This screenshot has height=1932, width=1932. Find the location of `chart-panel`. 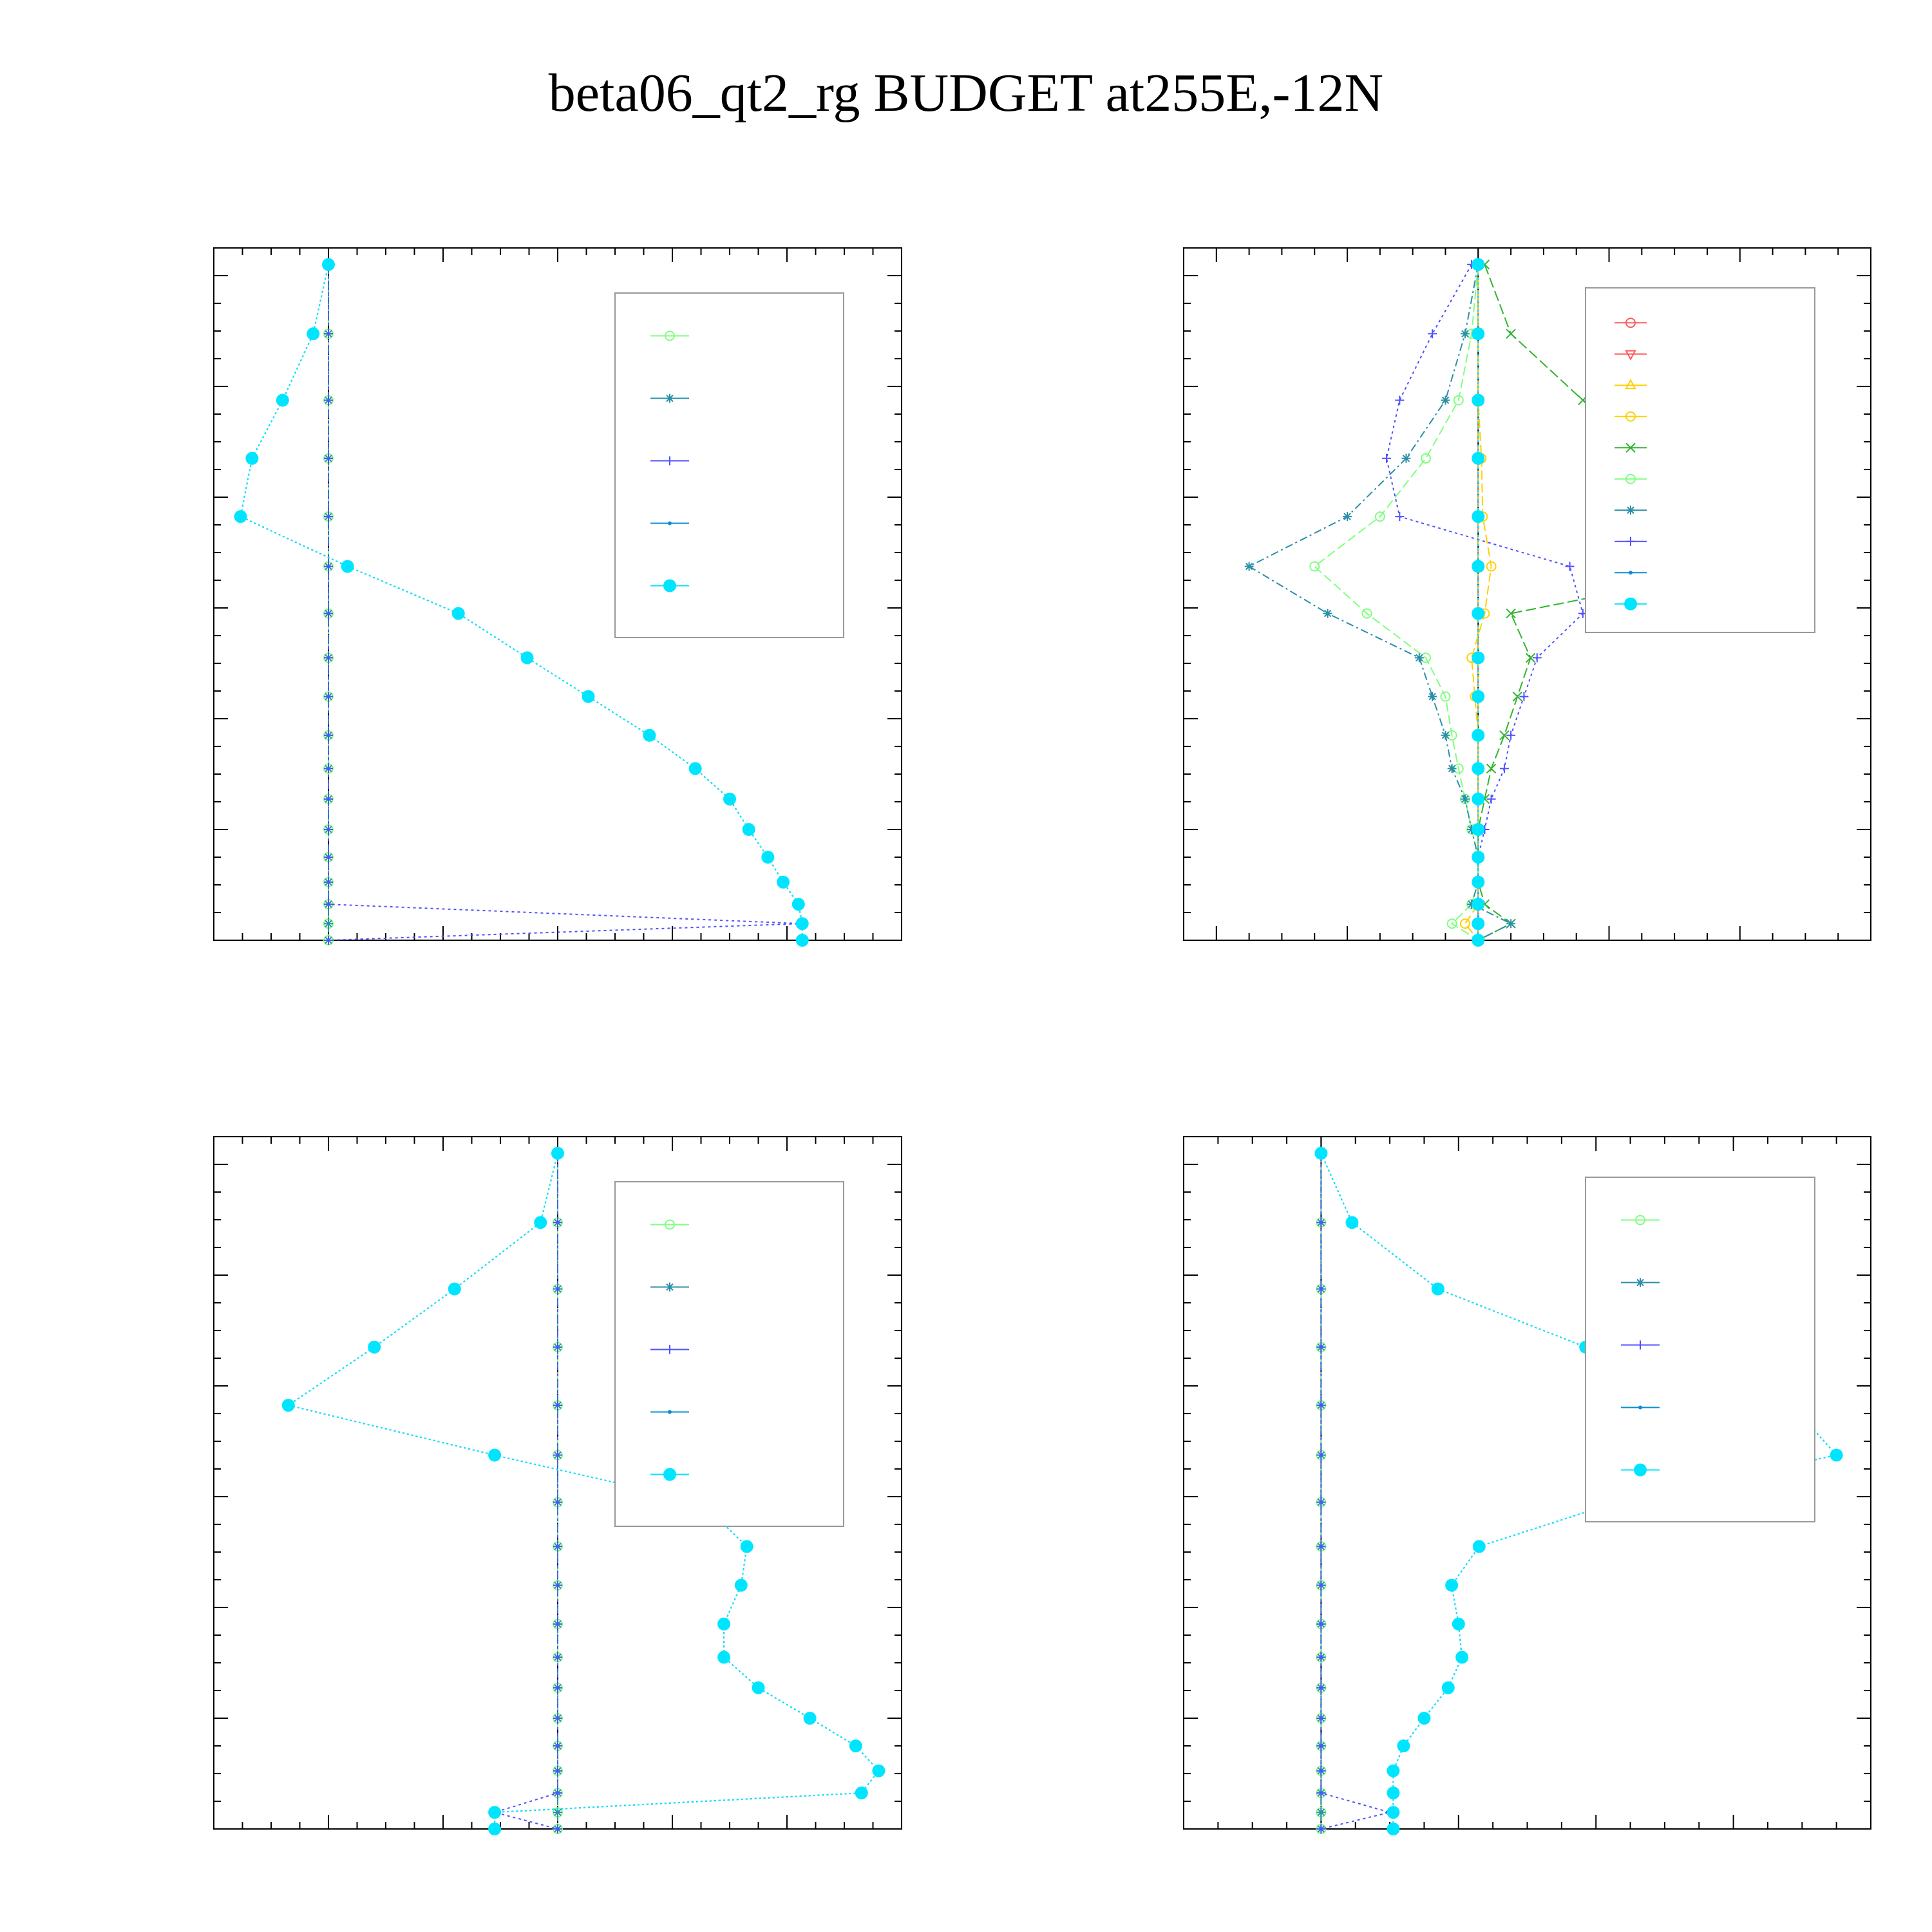

chart-panel is located at coordinates (557, 597).